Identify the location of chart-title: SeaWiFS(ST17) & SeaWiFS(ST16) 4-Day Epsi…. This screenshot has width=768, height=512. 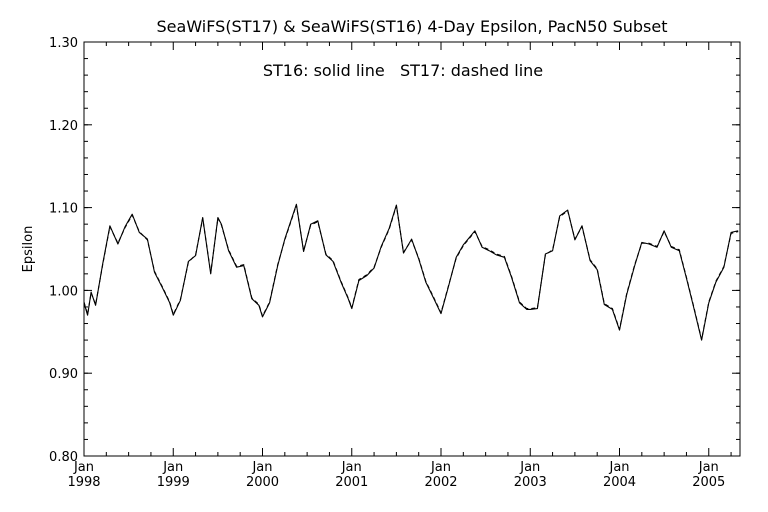
(412, 26).